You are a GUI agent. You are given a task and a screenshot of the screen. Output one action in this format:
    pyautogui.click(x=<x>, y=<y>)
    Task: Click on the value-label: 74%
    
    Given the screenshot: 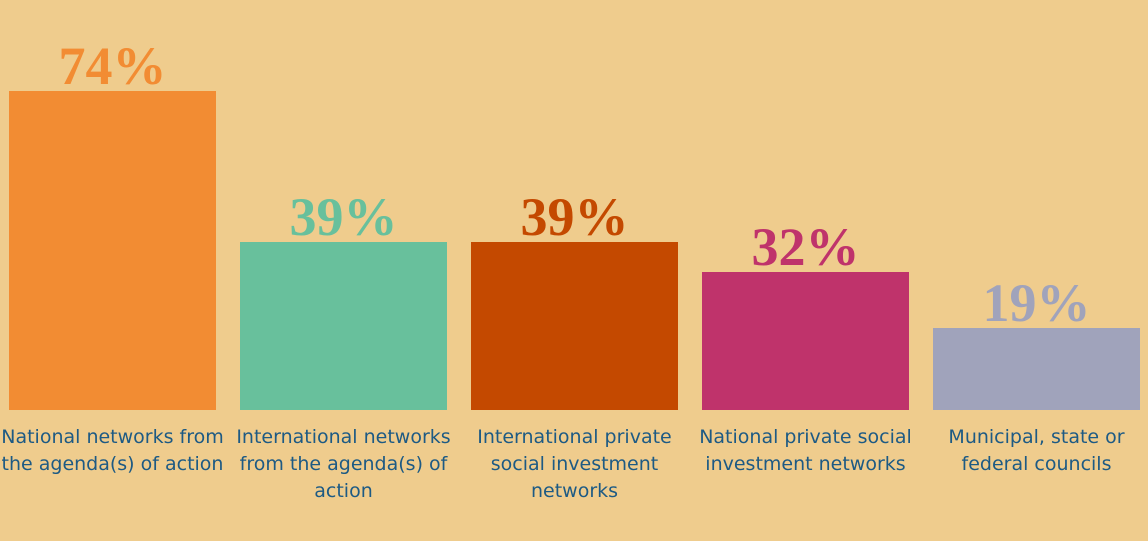 What is the action you would take?
    pyautogui.click(x=112, y=65)
    